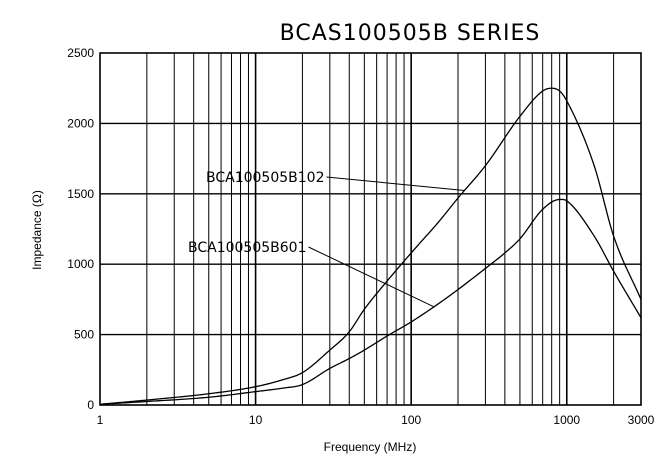 The height and width of the screenshot is (457, 671). Describe the element at coordinates (100, 420) in the screenshot. I see `x-tick-label: 1` at that location.